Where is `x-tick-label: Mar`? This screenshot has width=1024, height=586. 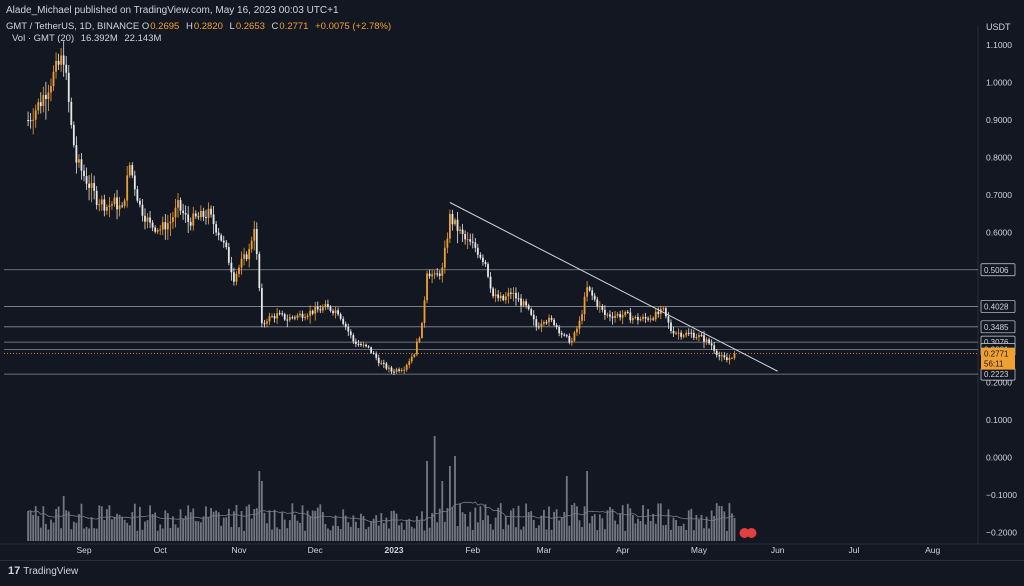 x-tick-label: Mar is located at coordinates (544, 550).